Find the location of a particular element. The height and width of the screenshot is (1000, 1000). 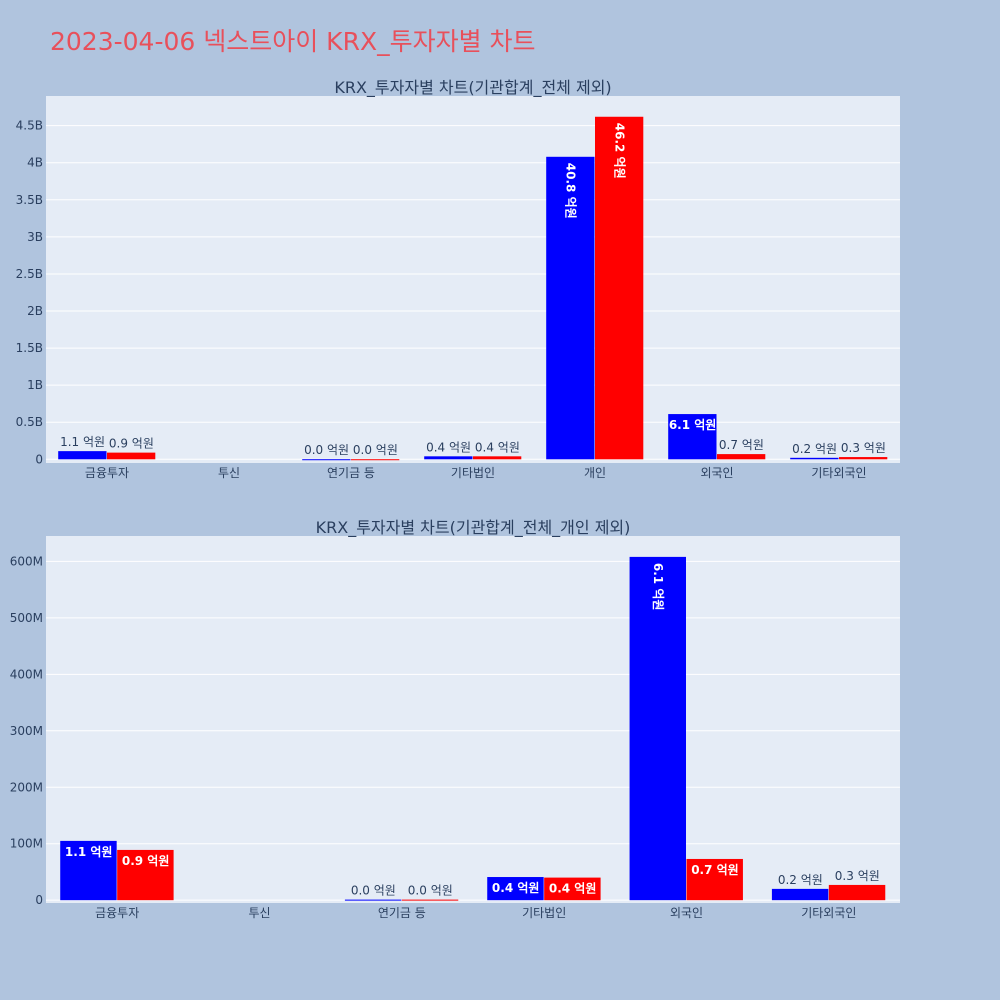

page-title: 2023-04-06 넥스트아이 KRX_투자자별 차트 is located at coordinates (293, 41).